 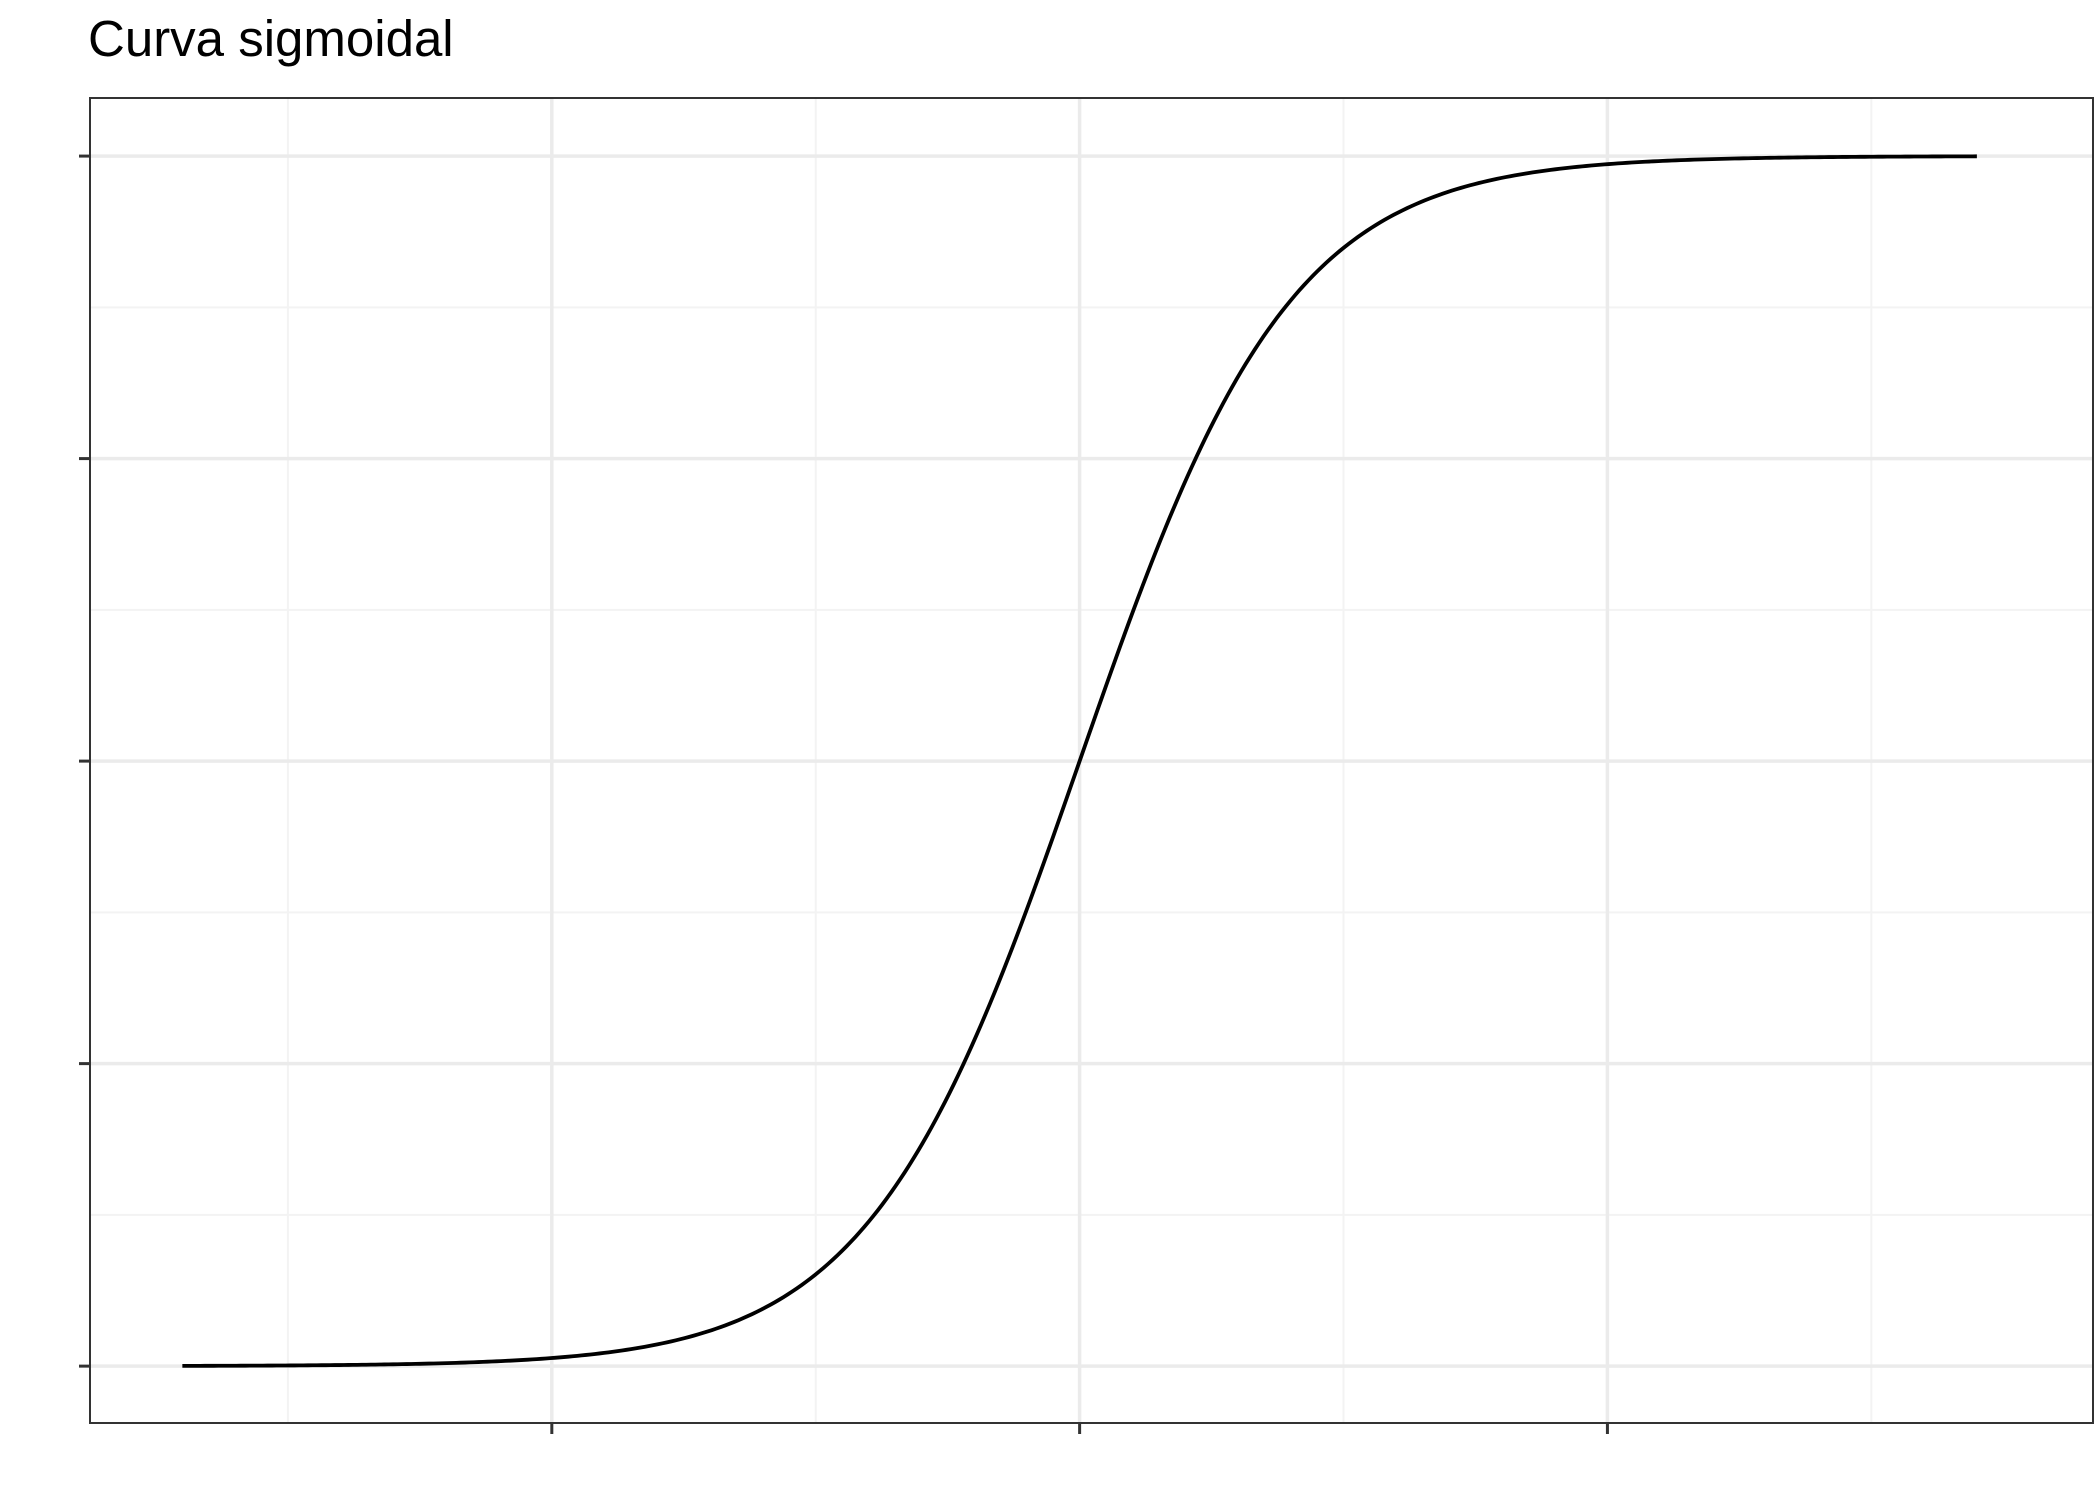 What do you see at coordinates (271, 38) in the screenshot?
I see `chart-title: Curva sigmoidal` at bounding box center [271, 38].